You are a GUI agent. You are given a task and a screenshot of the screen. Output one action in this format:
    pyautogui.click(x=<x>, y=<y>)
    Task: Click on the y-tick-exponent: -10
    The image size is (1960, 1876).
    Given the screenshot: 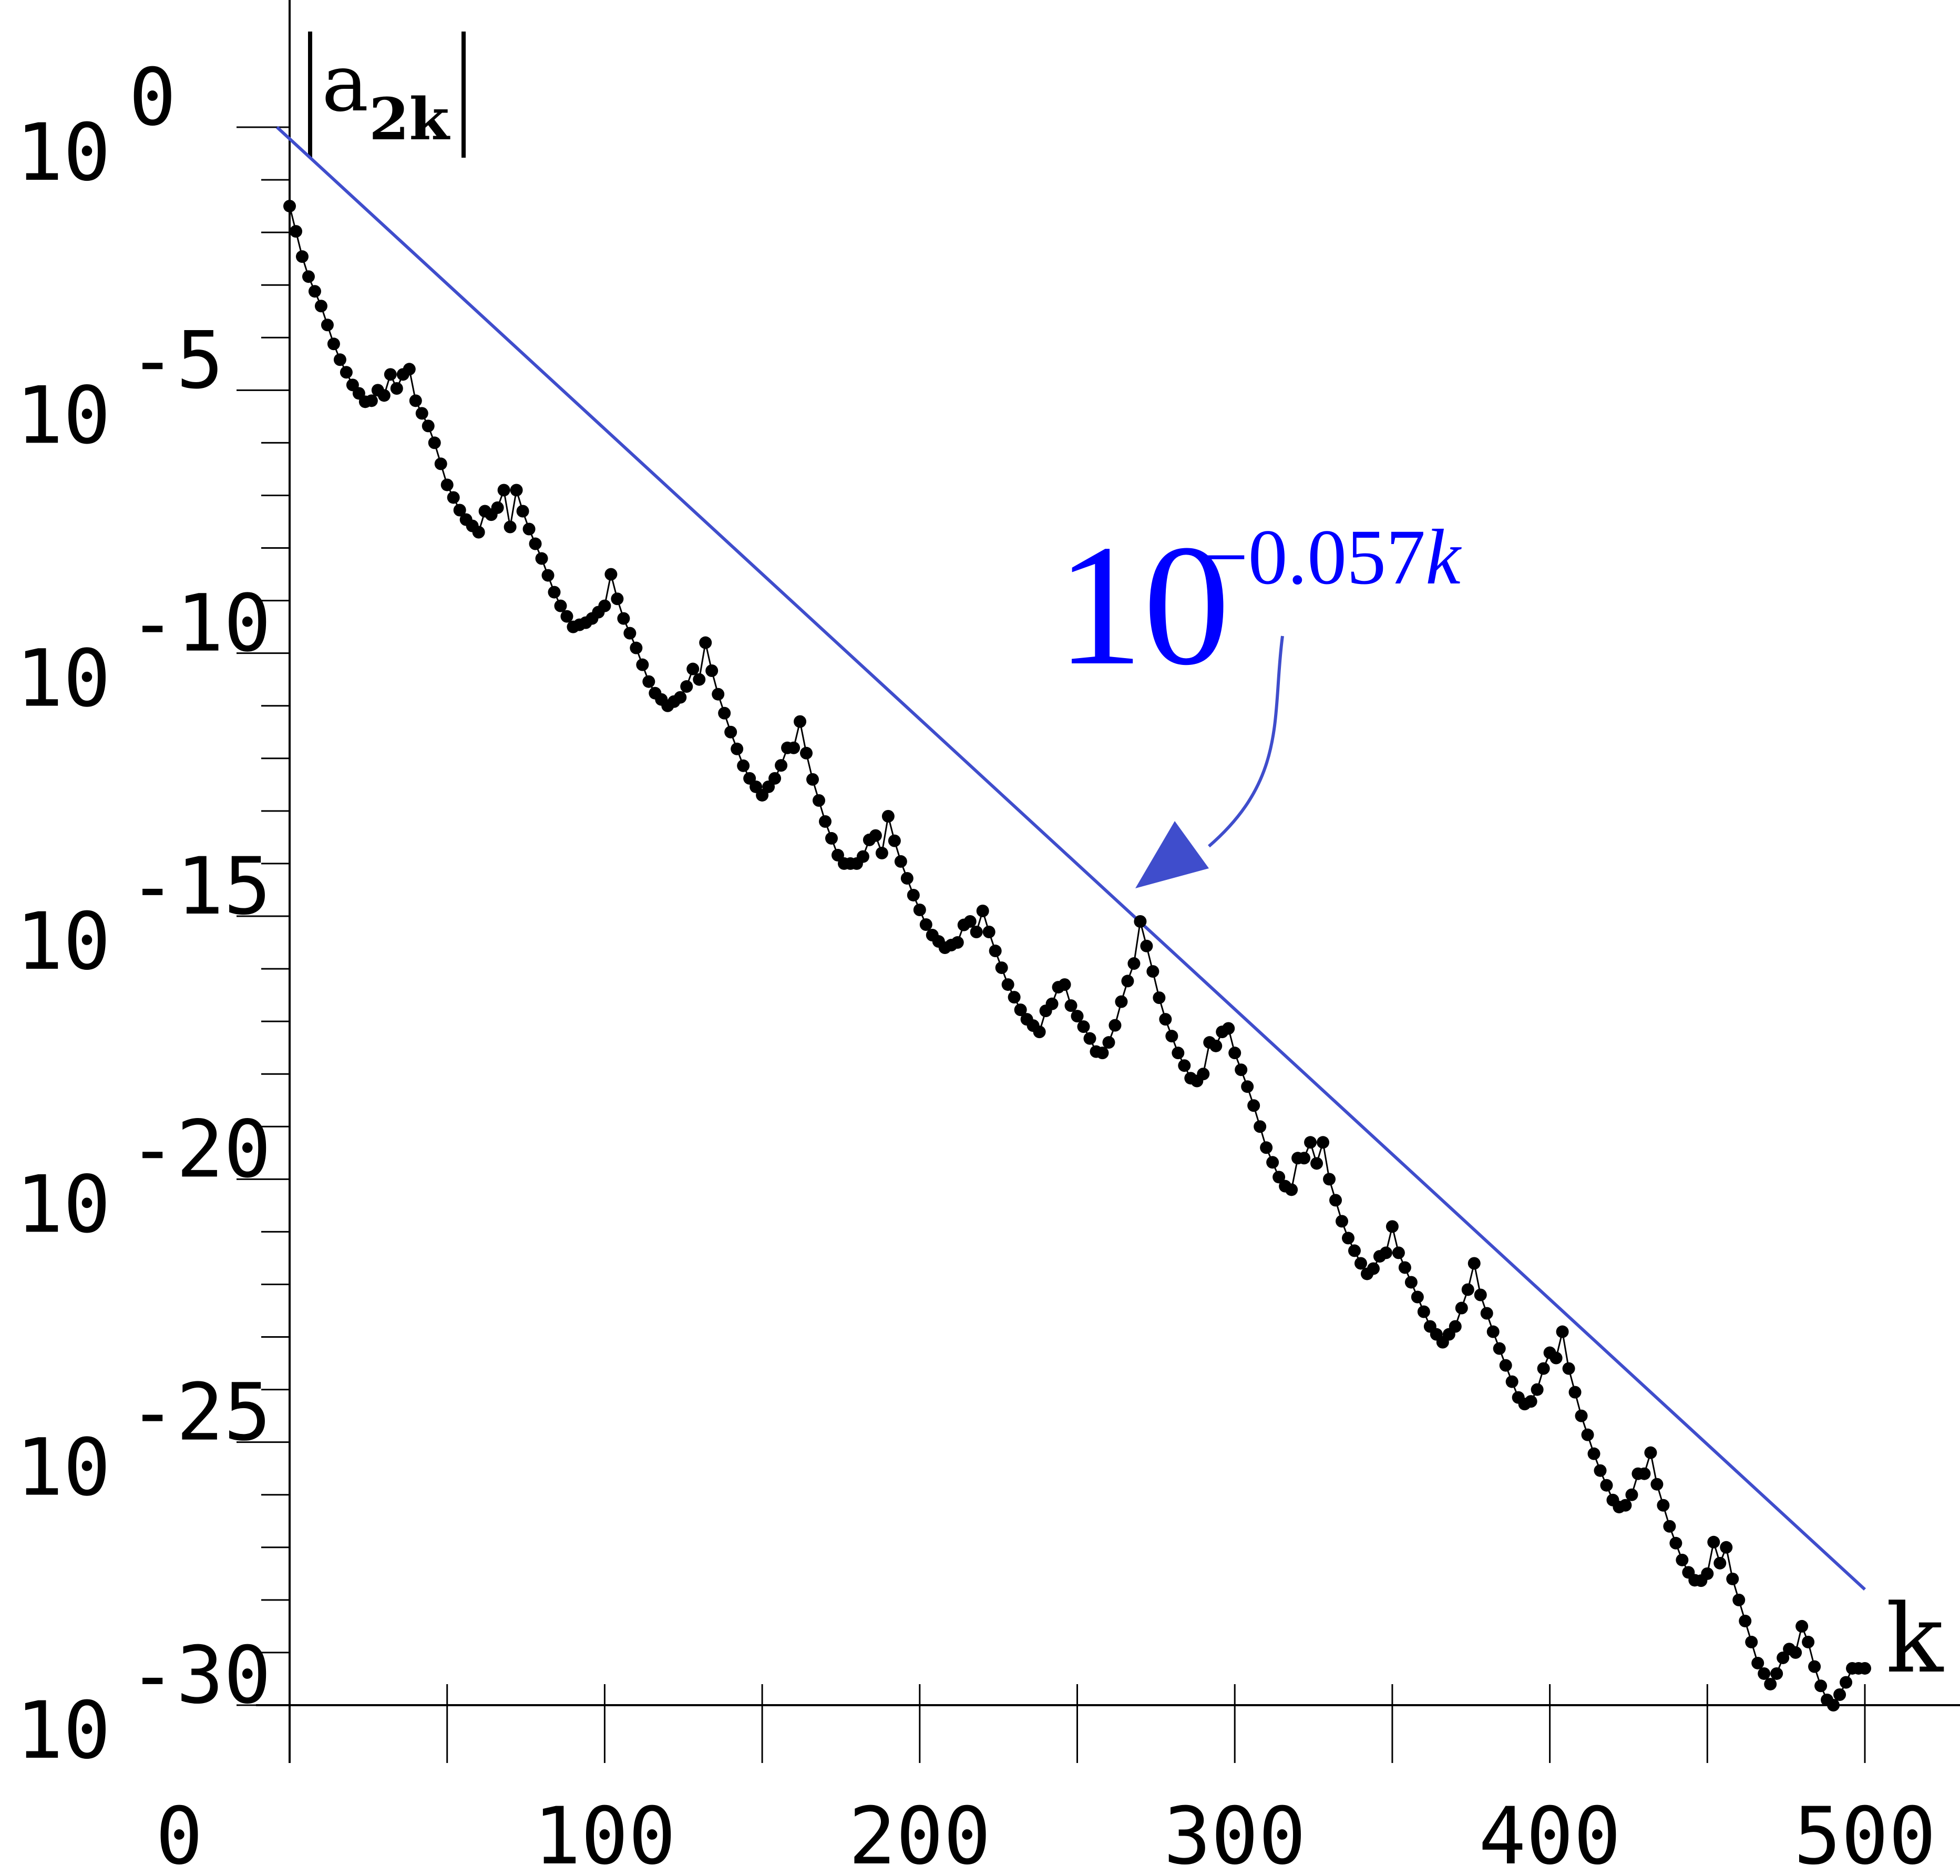 What is the action you would take?
    pyautogui.click(x=200, y=624)
    